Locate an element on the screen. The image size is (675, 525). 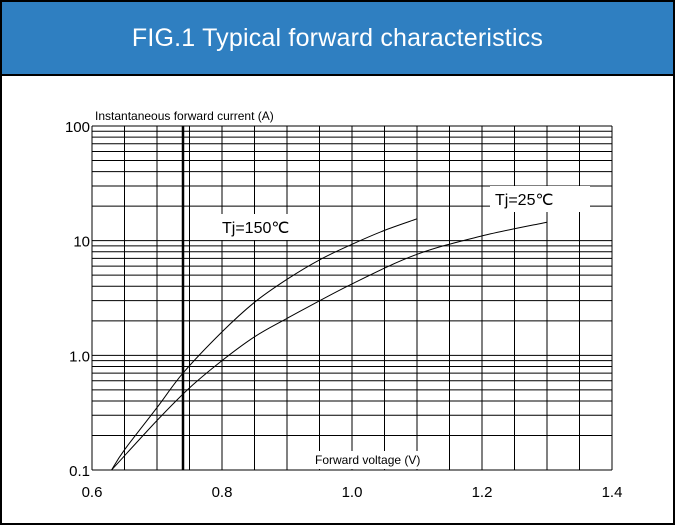
y-tick-label: 100 is located at coordinates (77, 127).